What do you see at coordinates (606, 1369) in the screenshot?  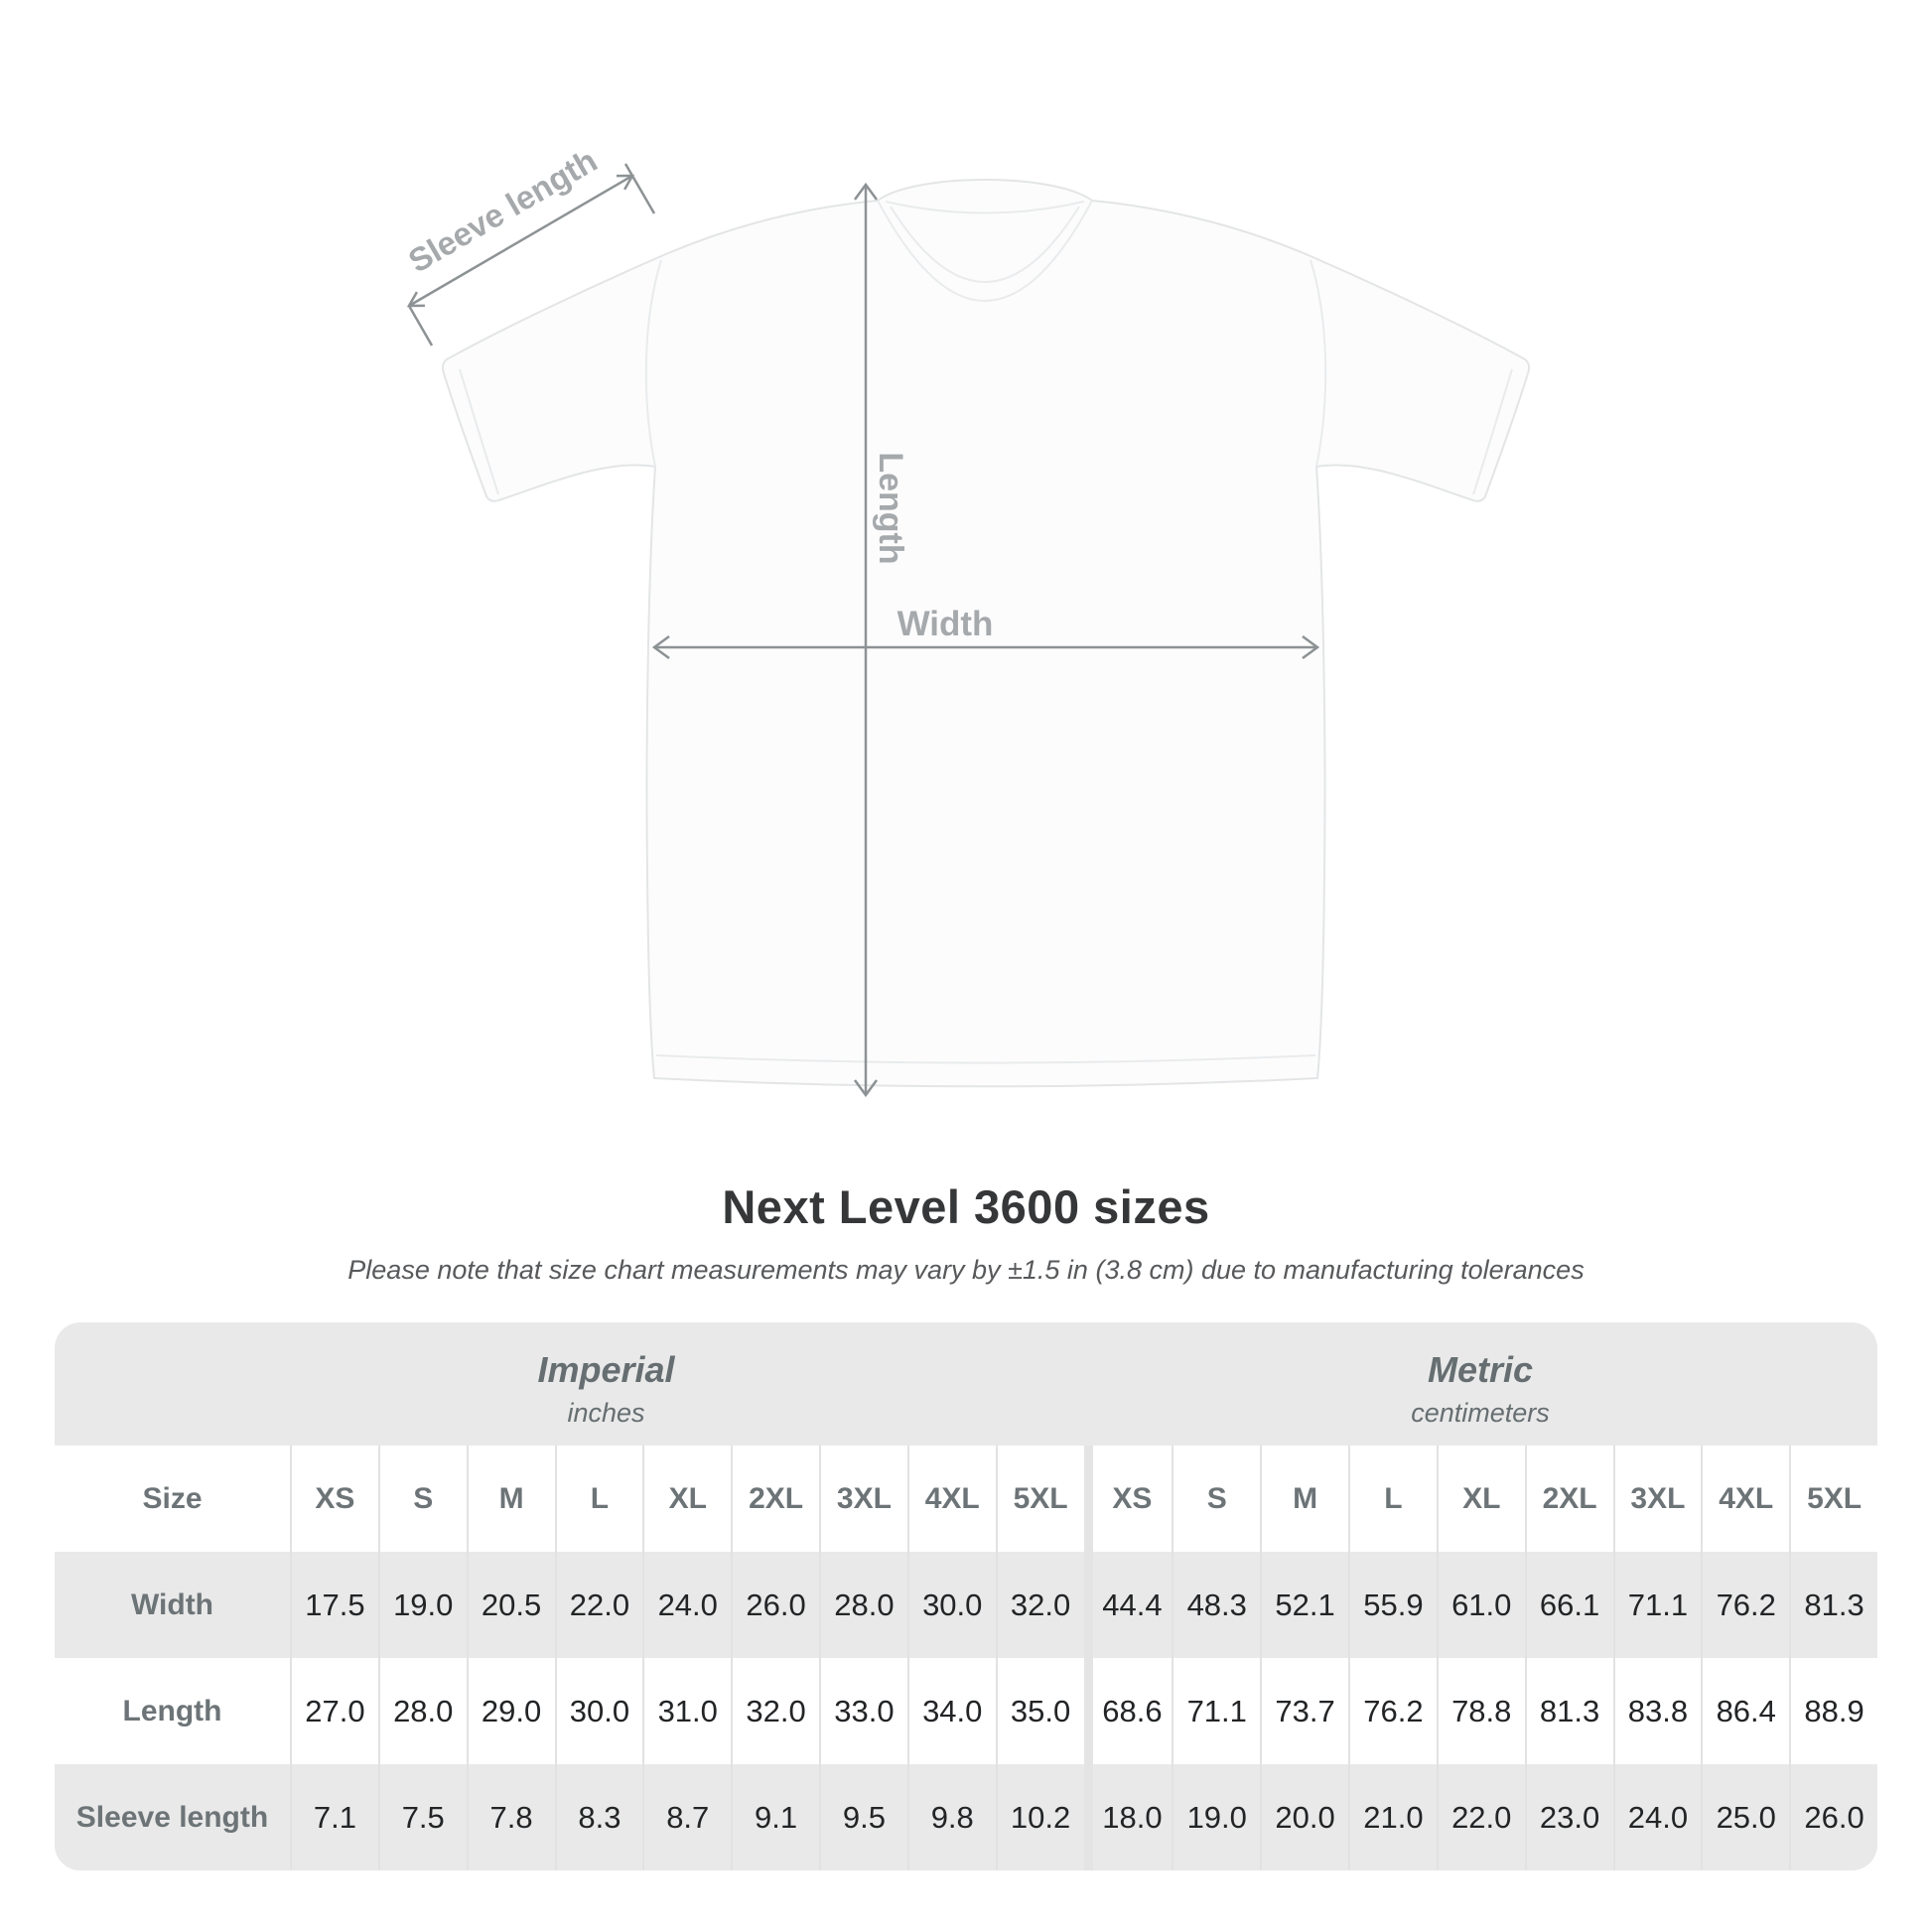 I see `imperial-label: Imperial` at bounding box center [606, 1369].